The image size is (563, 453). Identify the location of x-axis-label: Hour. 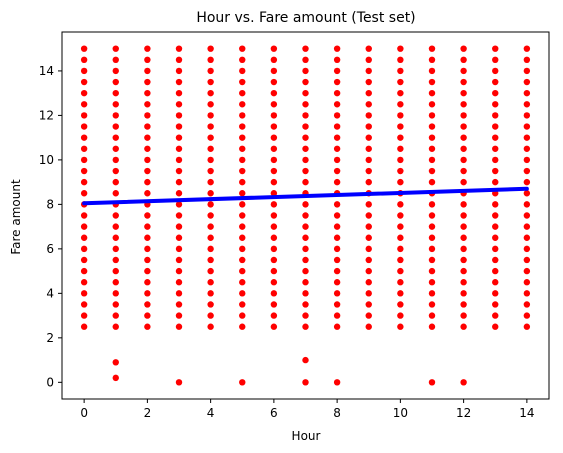
(306, 436).